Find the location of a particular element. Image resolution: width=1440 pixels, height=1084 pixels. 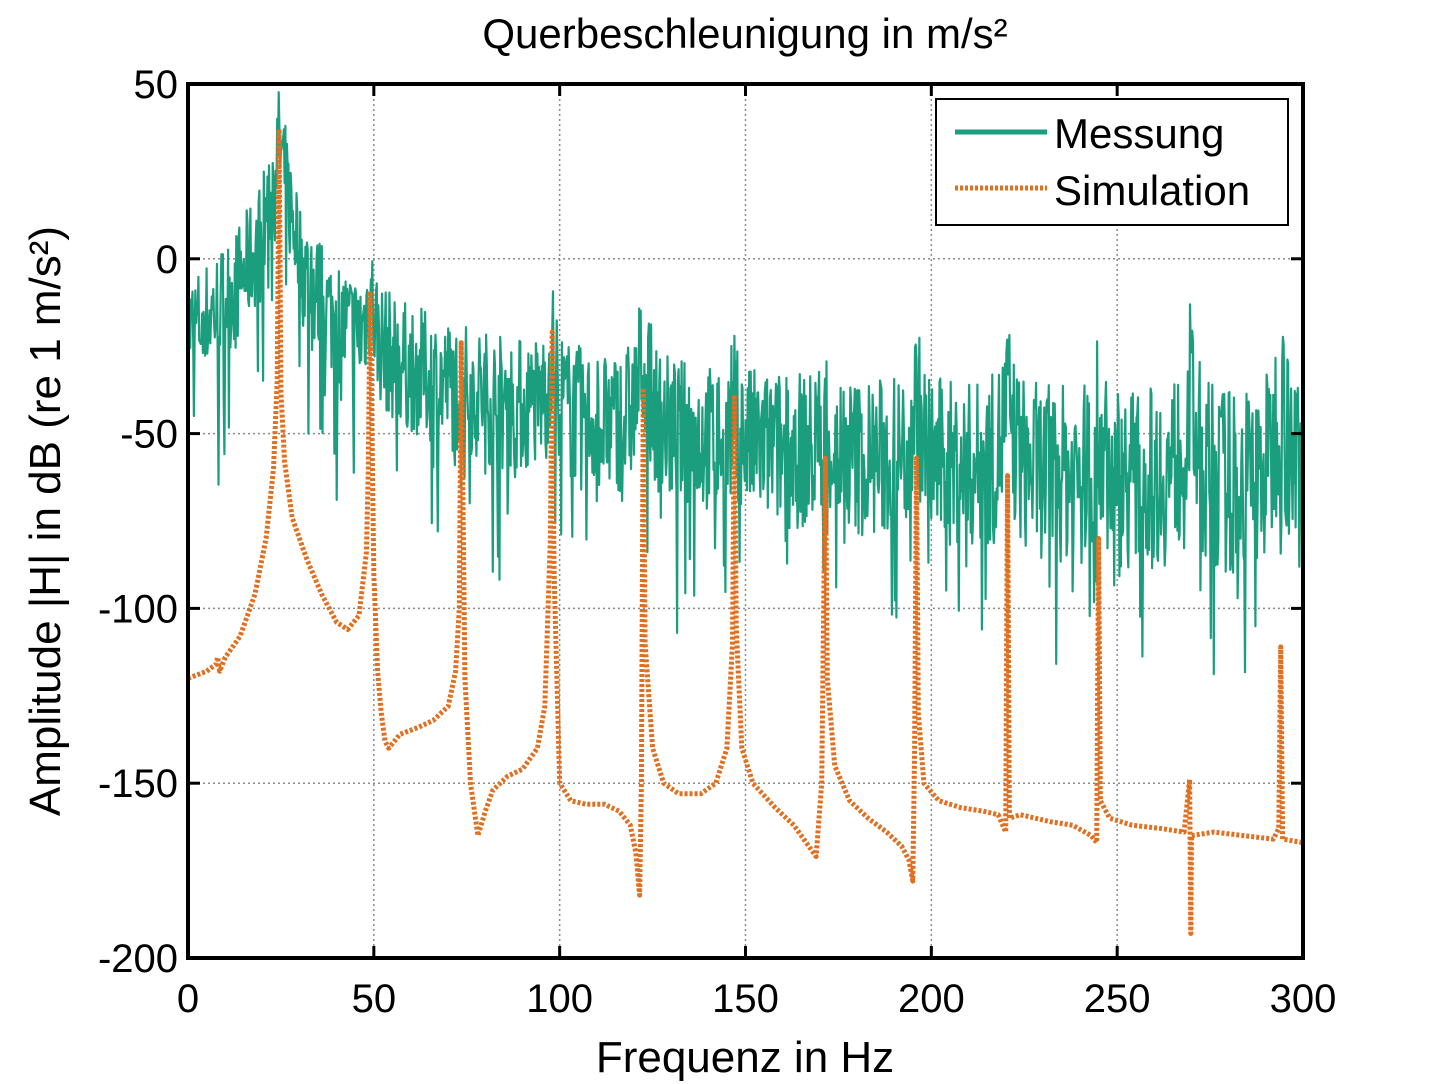

legend-label-messung: Messung is located at coordinates (1139, 133).